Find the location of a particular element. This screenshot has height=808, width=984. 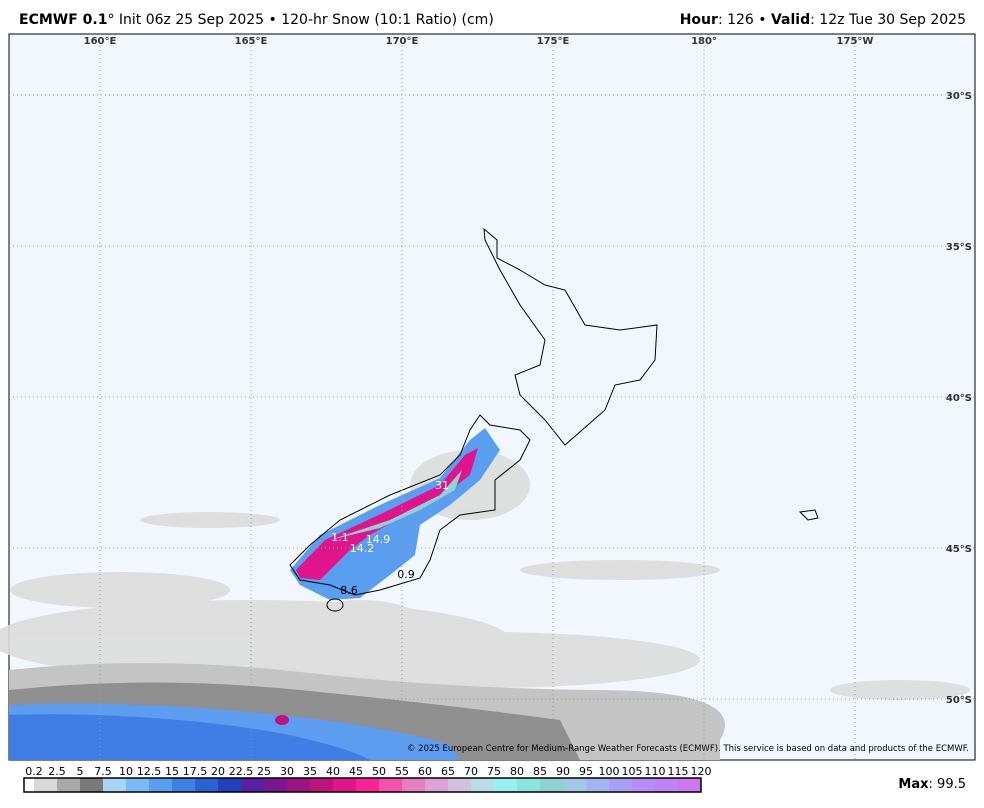

lon-label: 165°E is located at coordinates (251, 41).